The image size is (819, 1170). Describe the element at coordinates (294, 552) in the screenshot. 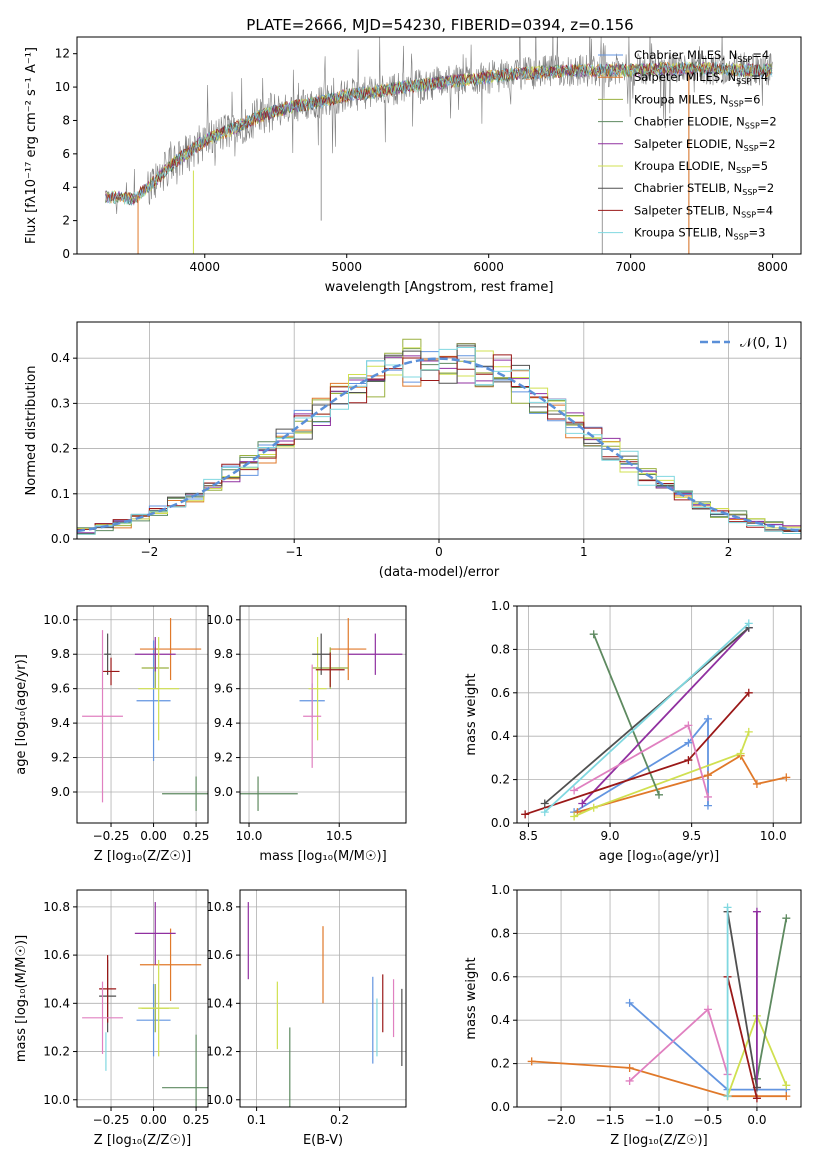

I see `x-tick-label: −1` at that location.